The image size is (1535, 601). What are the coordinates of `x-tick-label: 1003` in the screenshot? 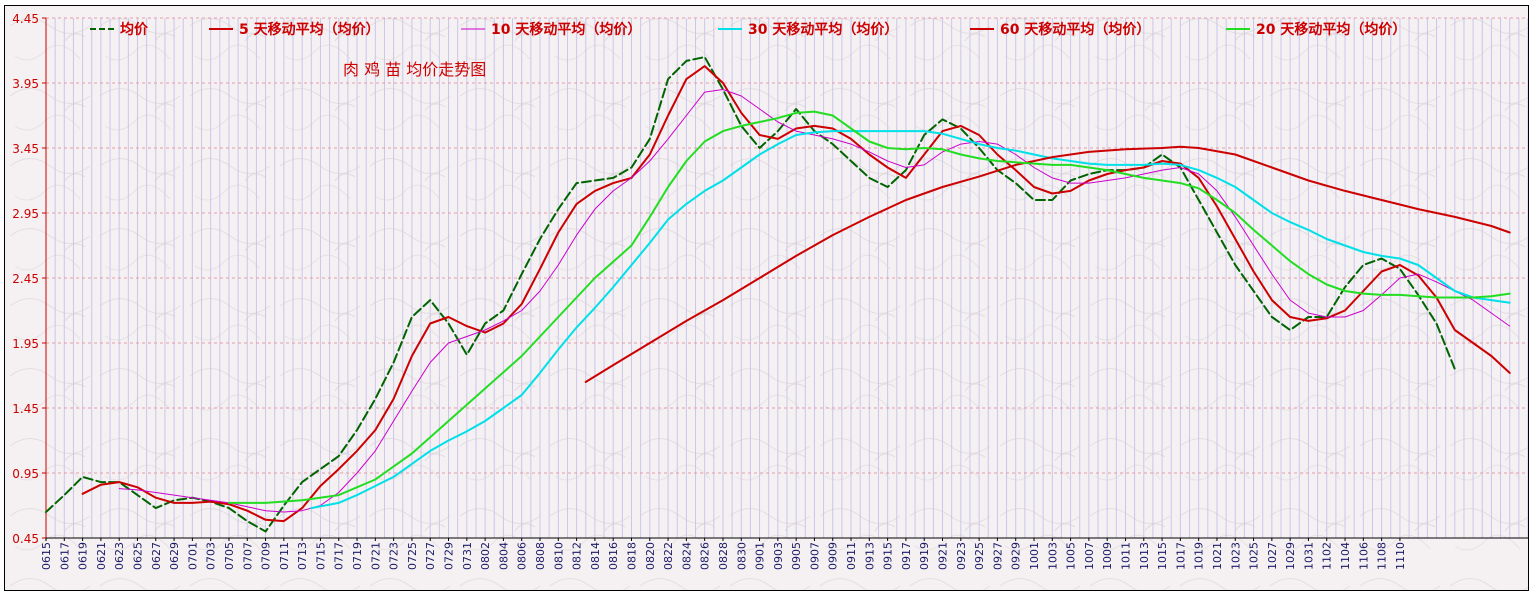 It's located at (1052, 556).